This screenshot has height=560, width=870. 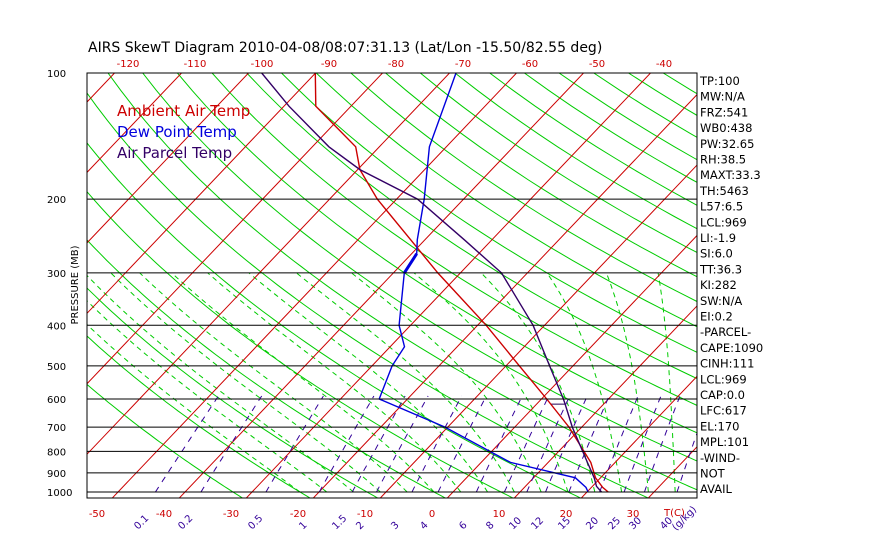 I want to click on pressure-tick-label: 900, so click(x=56, y=474).